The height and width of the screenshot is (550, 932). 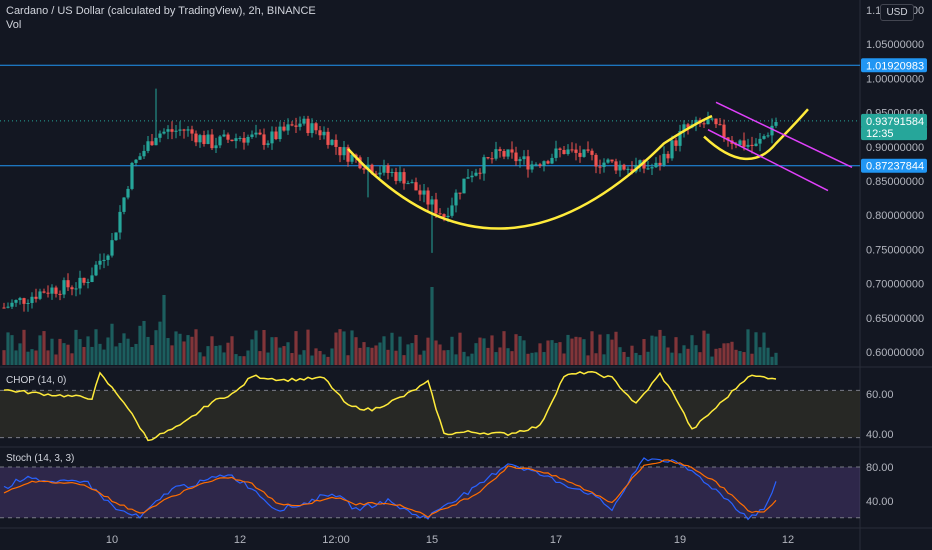 What do you see at coordinates (530, 172) in the screenshot?
I see `cup-drawing` at bounding box center [530, 172].